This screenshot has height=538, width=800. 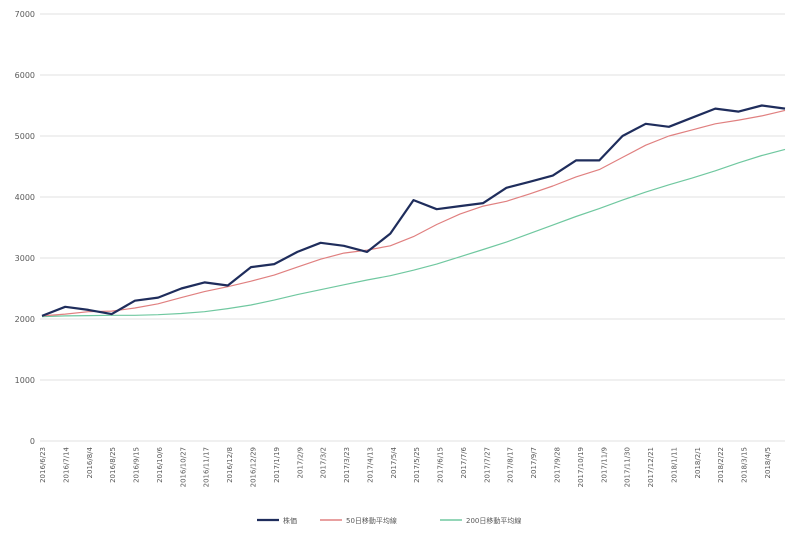 I want to click on x-tick-label: 2017/4/13, so click(x=370, y=465).